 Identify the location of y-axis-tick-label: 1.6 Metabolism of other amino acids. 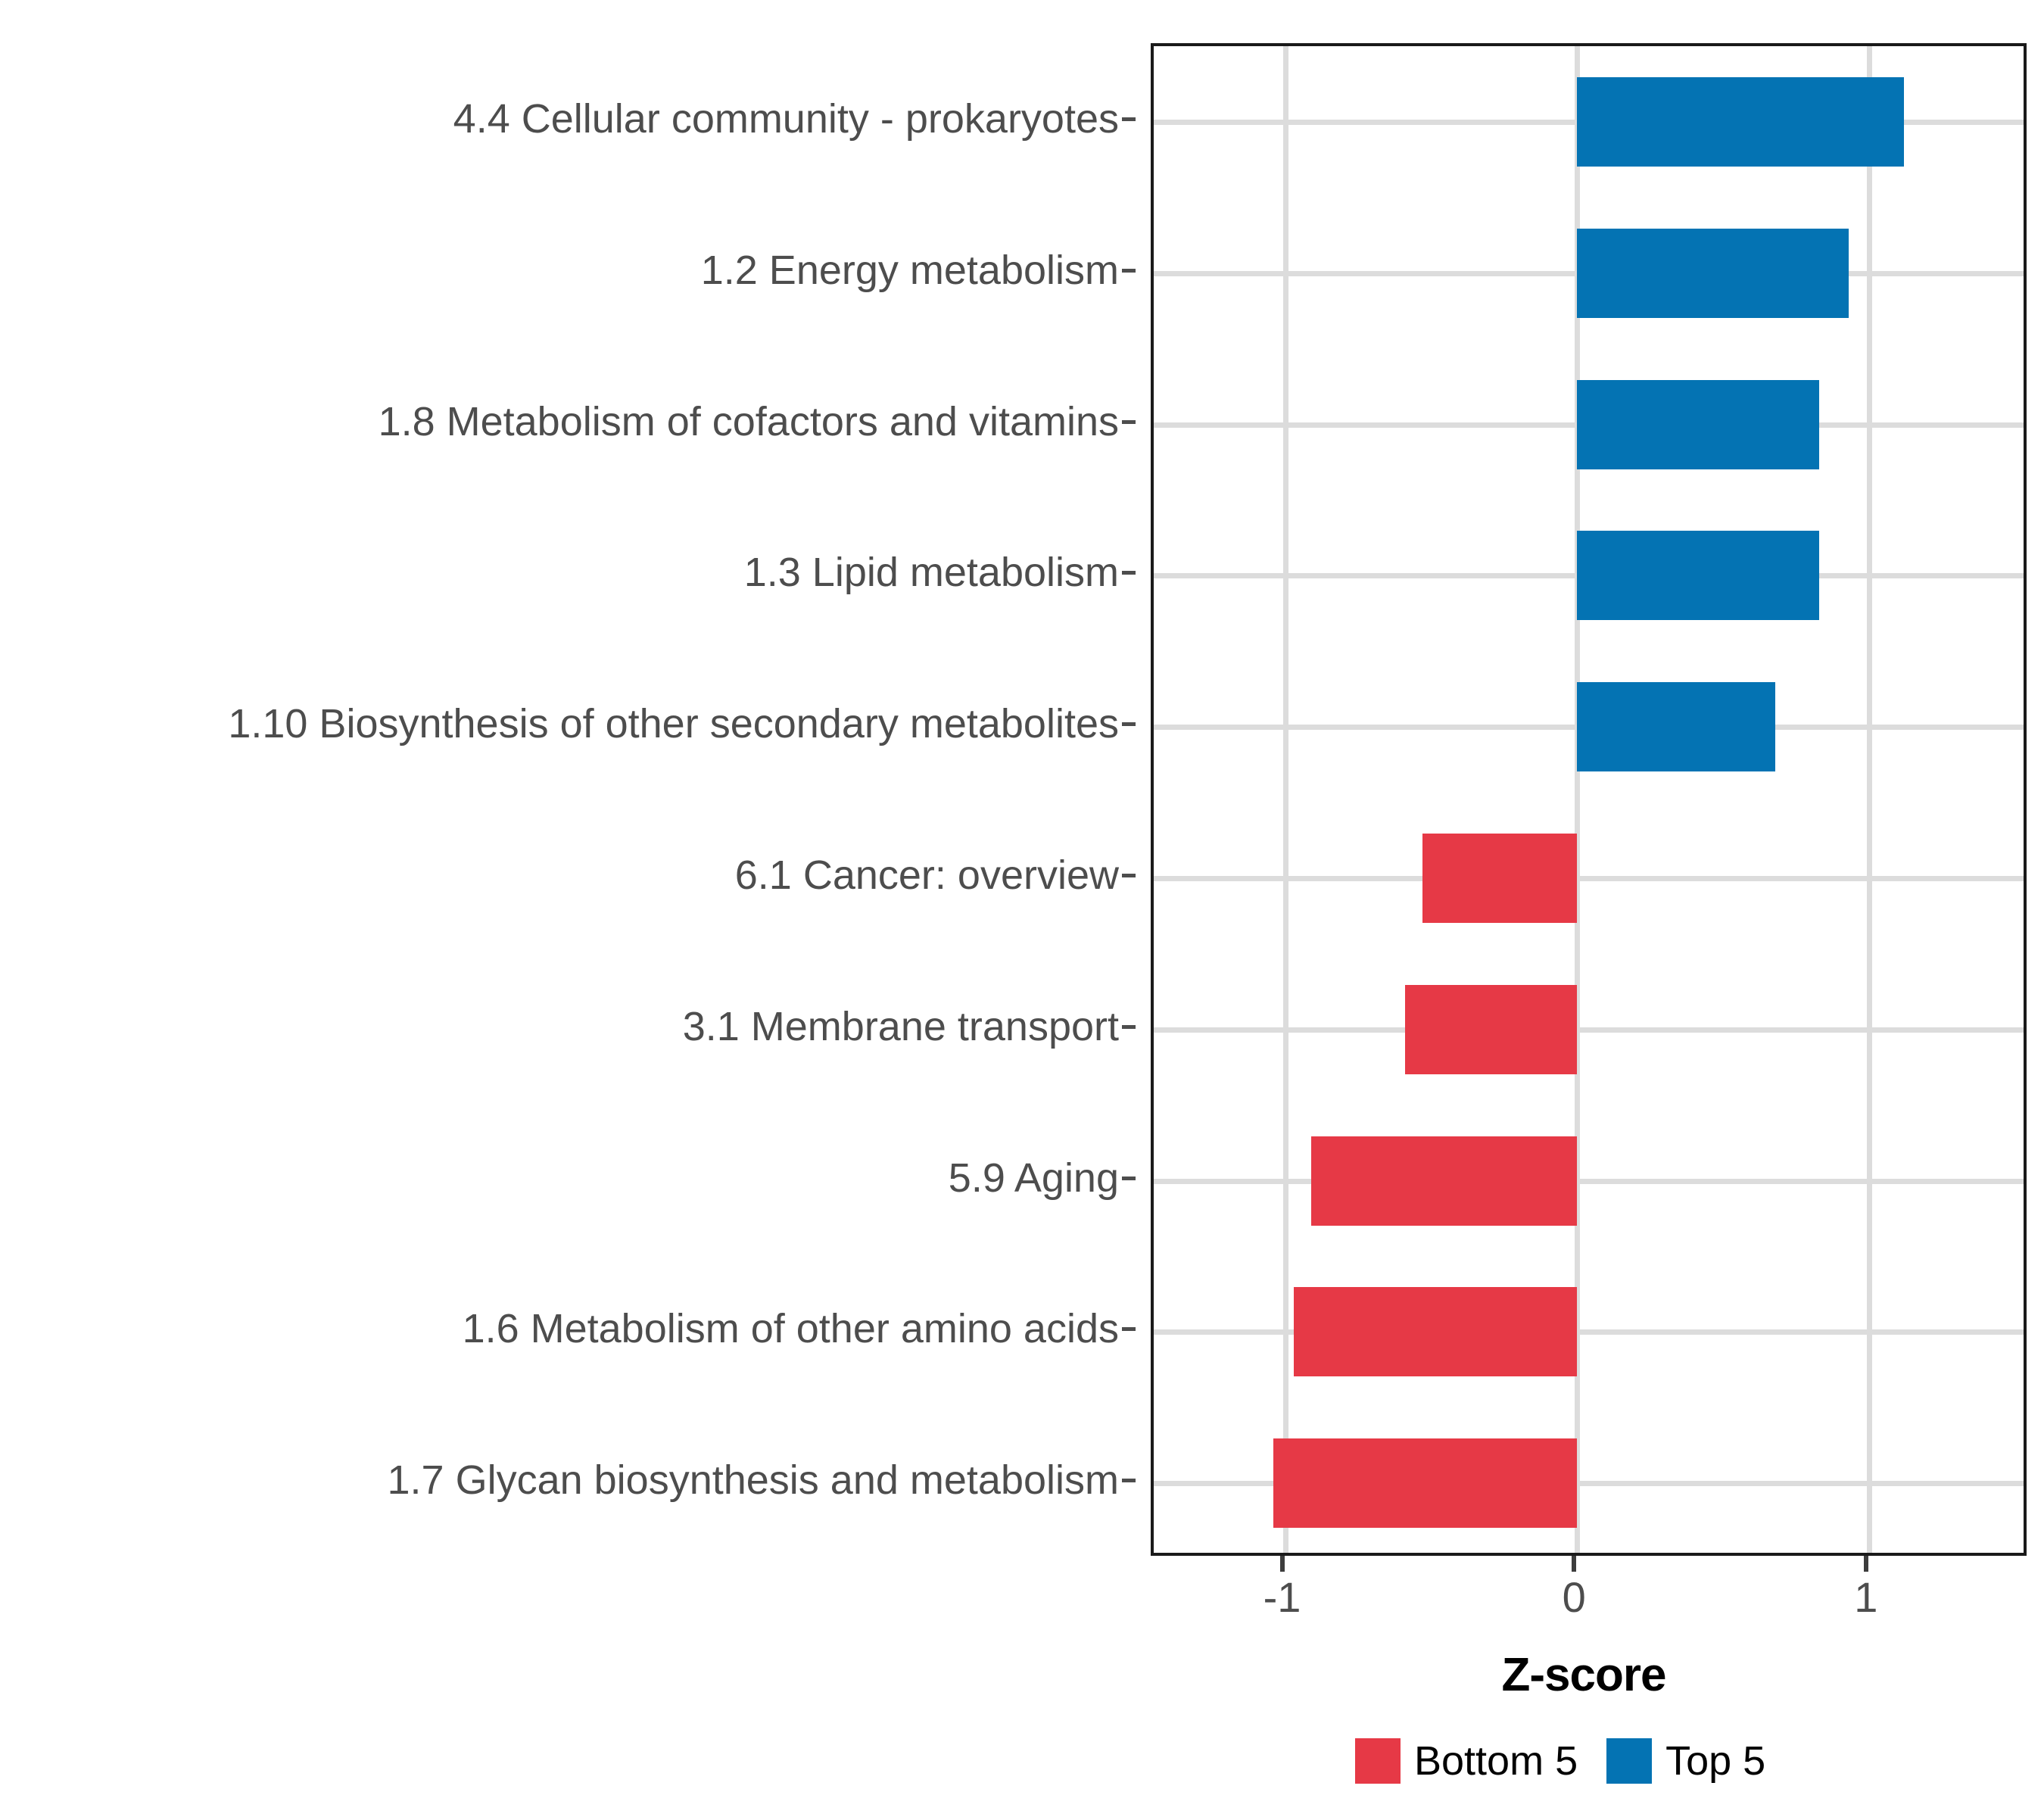
(790, 1329).